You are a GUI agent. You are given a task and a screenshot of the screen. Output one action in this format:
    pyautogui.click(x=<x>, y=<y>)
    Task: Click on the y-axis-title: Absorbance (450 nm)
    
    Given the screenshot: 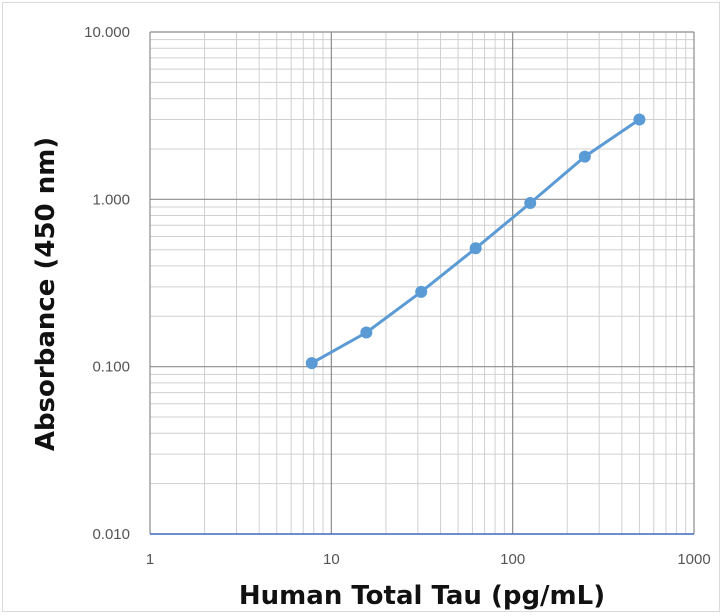 What is the action you would take?
    pyautogui.click(x=46, y=294)
    